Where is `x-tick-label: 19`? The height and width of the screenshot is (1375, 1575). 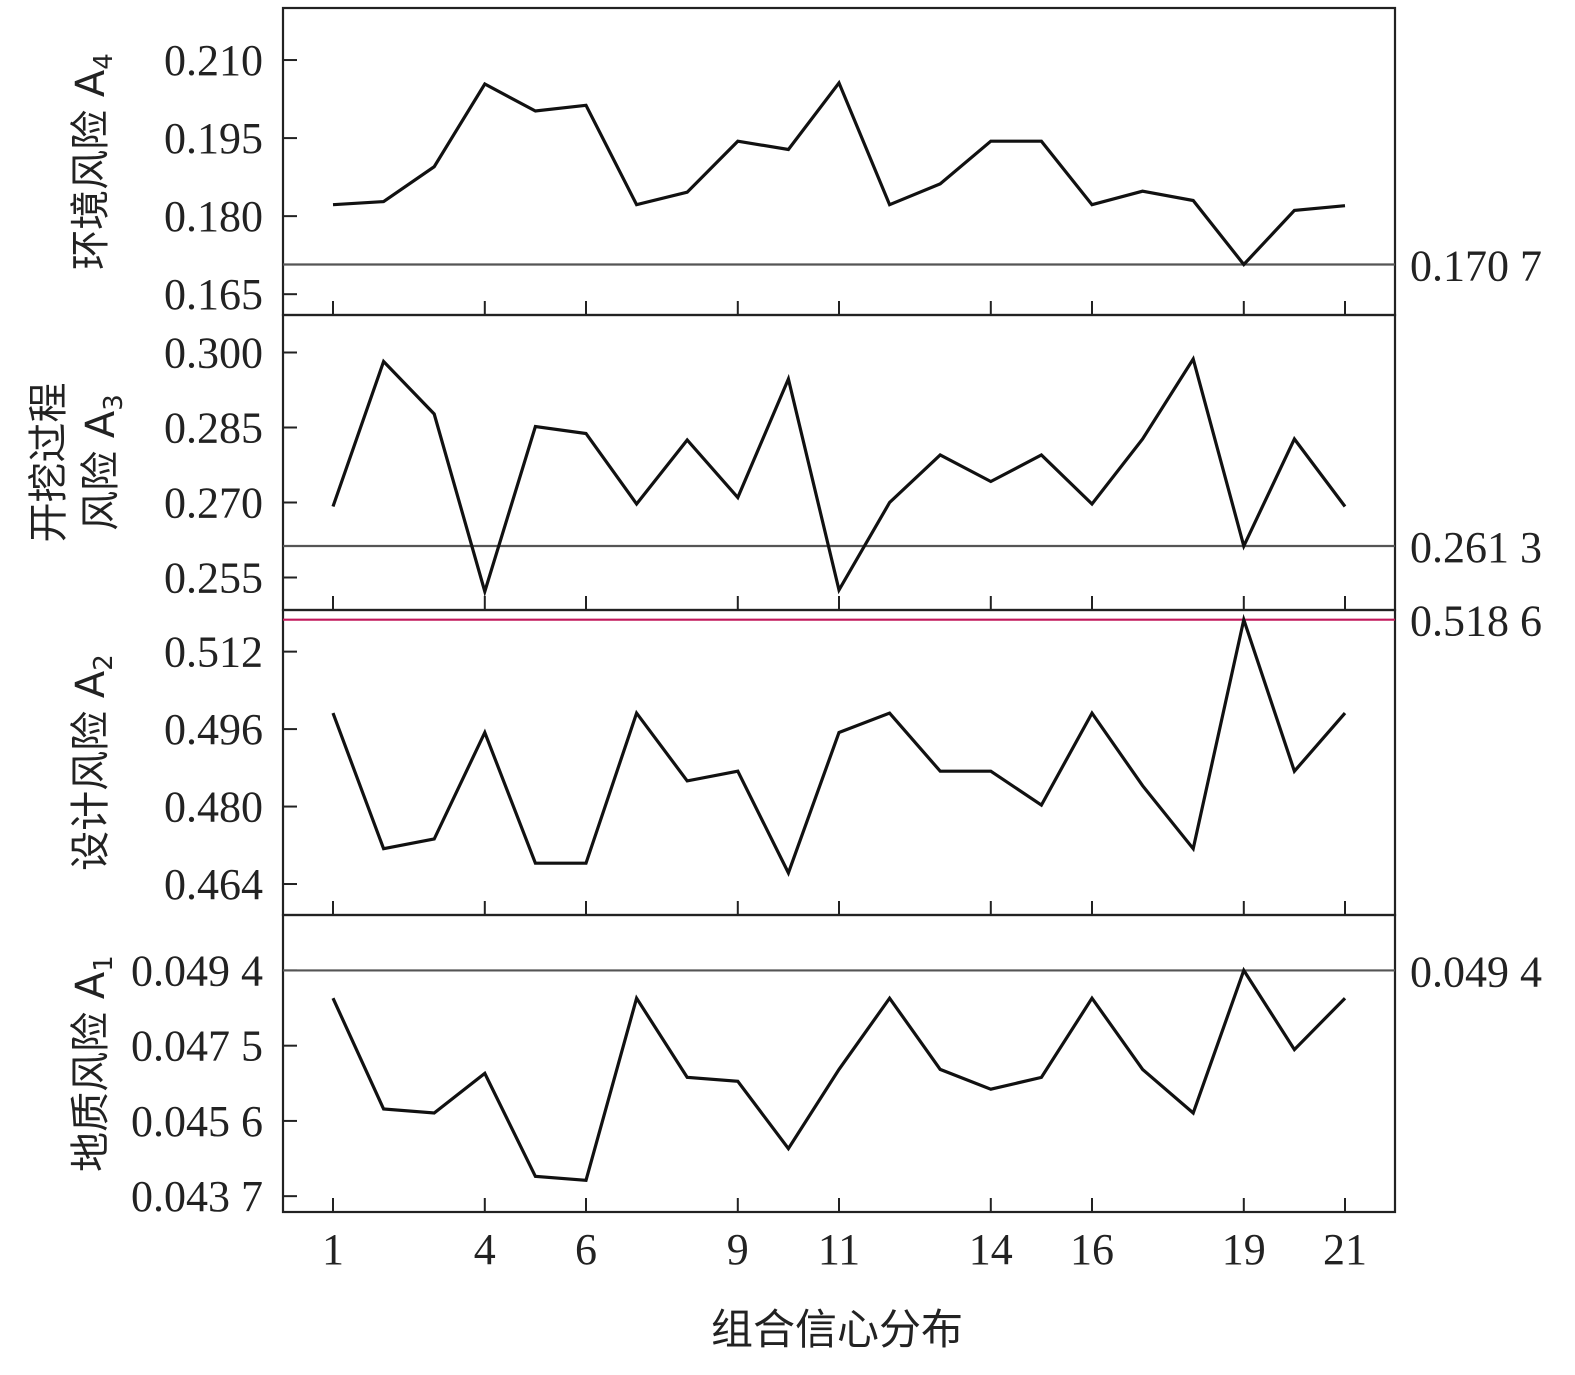
x-tick-label: 19 is located at coordinates (1244, 1249).